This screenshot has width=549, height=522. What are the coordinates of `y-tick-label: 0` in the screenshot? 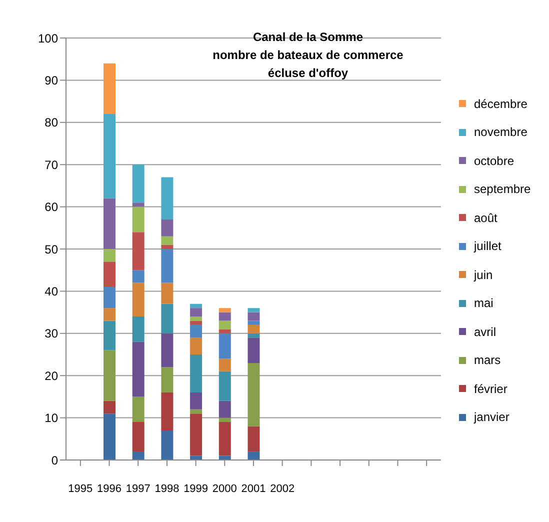 It's located at (54, 460).